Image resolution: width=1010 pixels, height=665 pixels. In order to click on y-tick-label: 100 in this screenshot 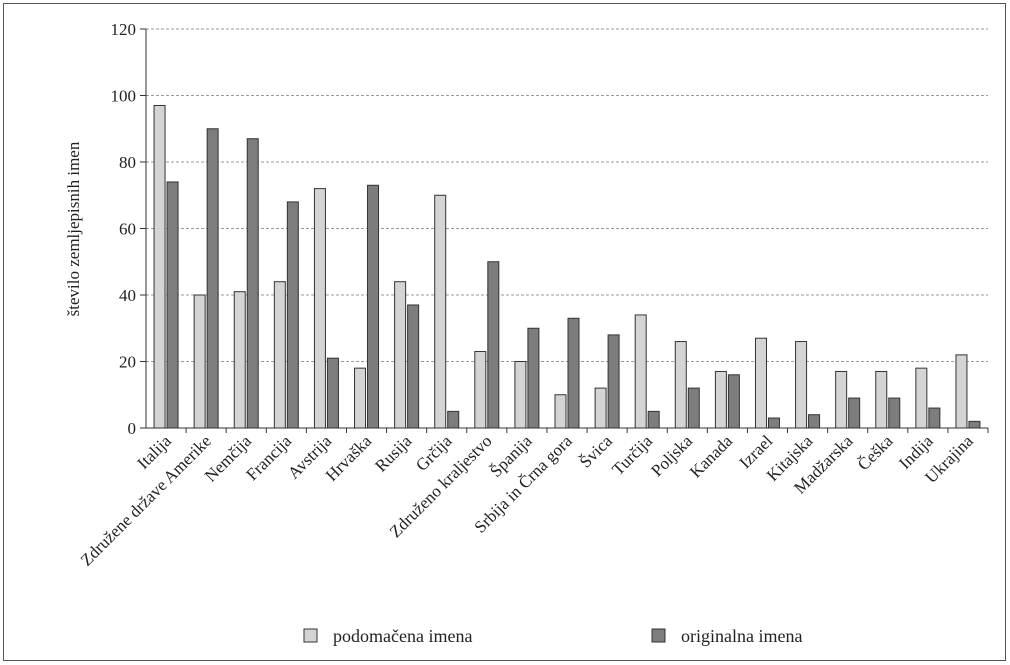, I will do `click(124, 96)`.